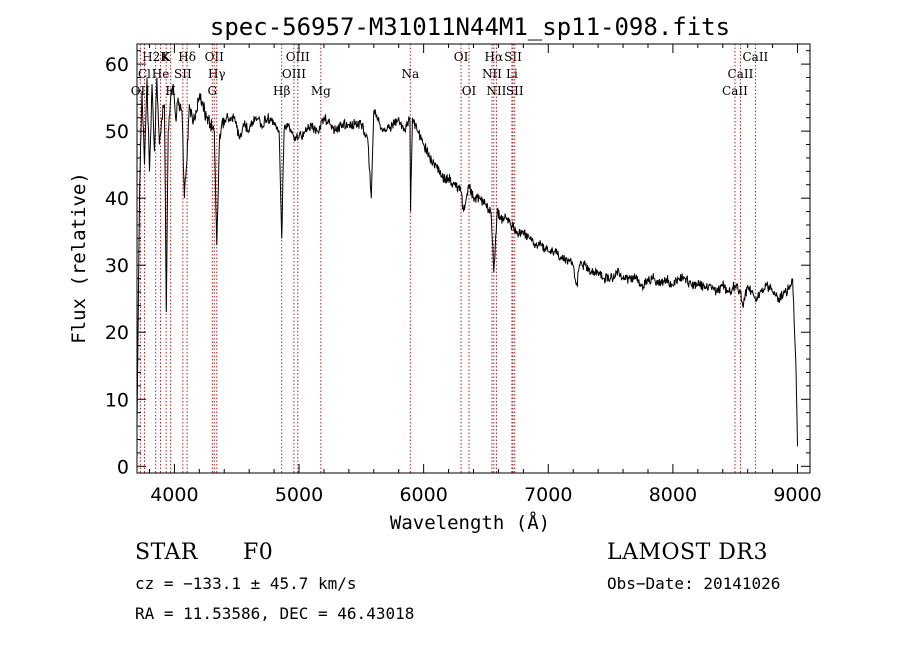 Image resolution: width=900 pixels, height=649 pixels. I want to click on y-tick-label-0: 0, so click(123, 467).